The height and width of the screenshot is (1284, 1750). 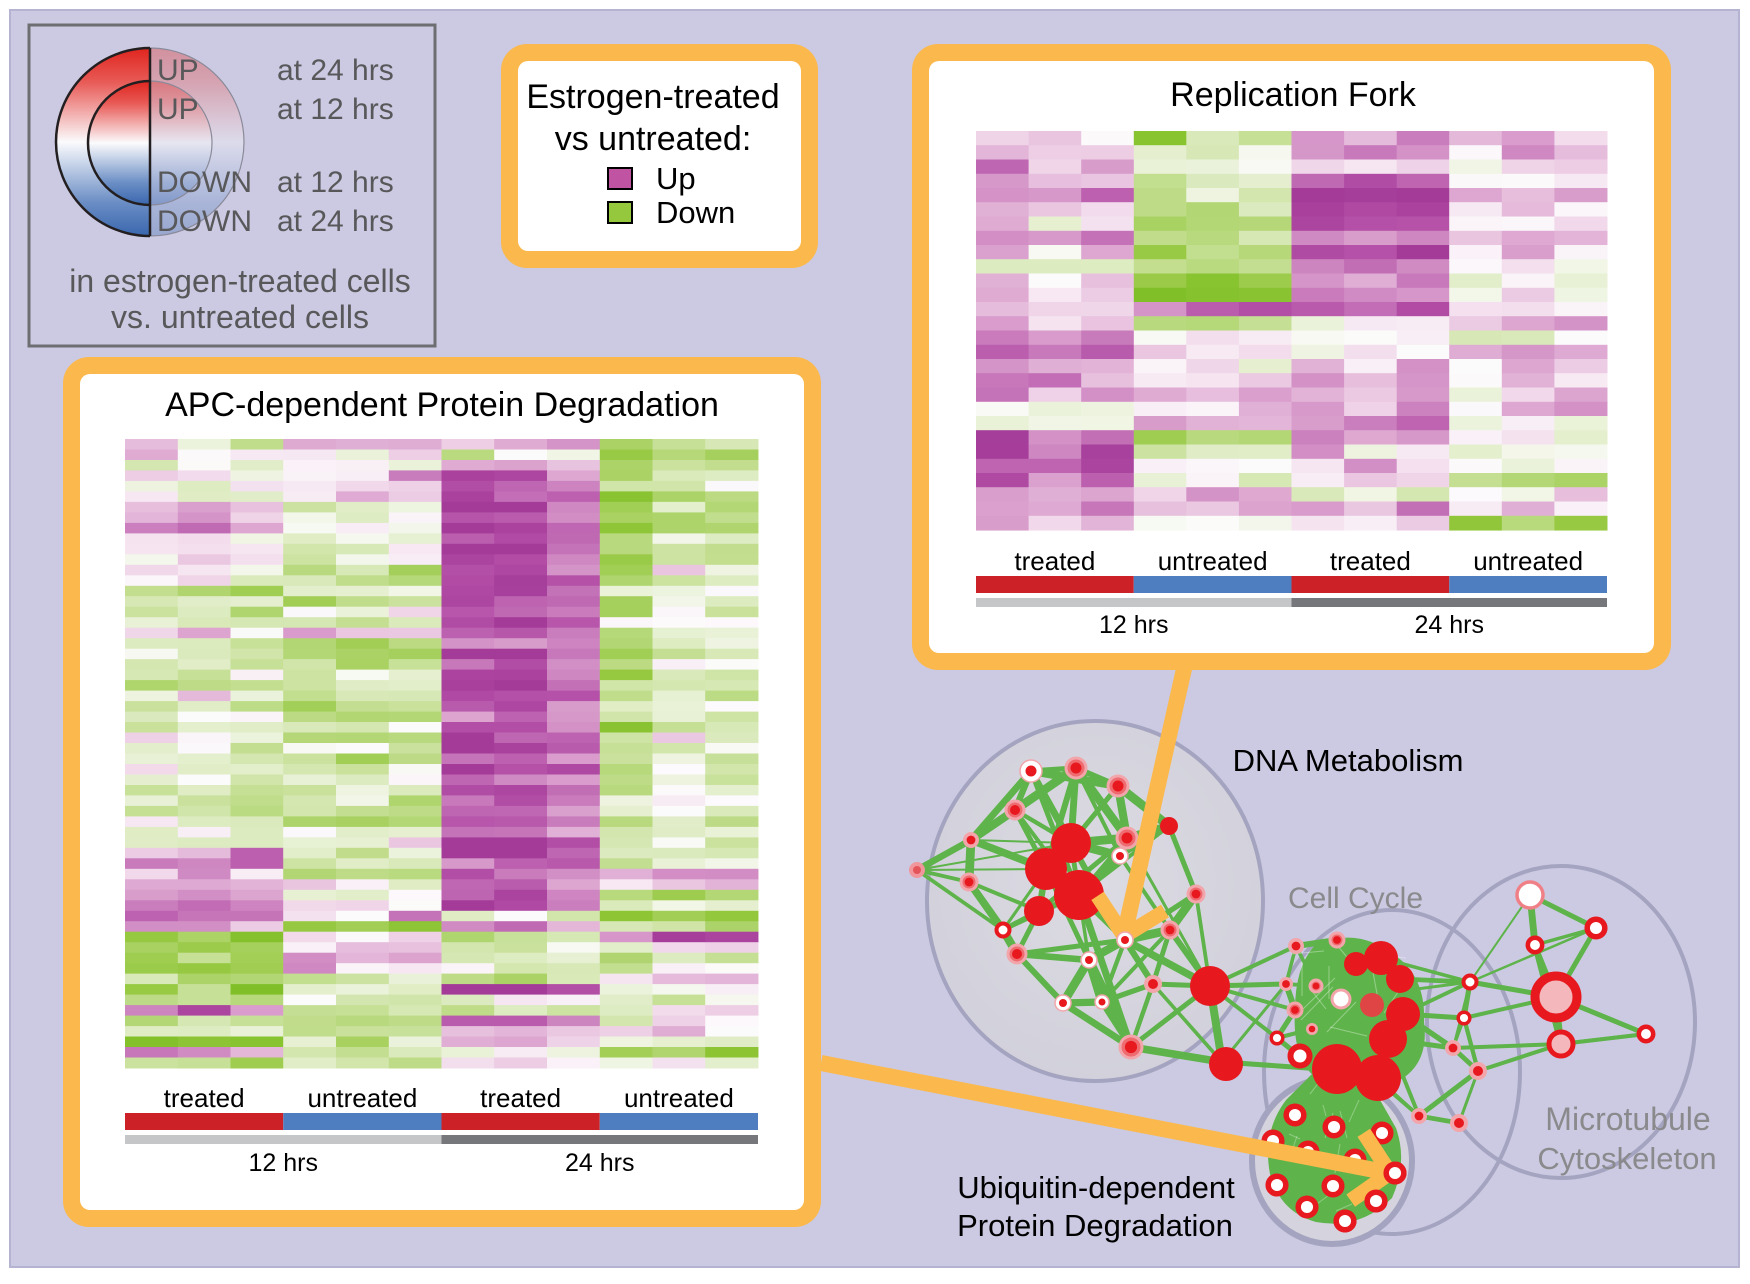 I want to click on svg-text: Replication Fork, so click(x=1293, y=95).